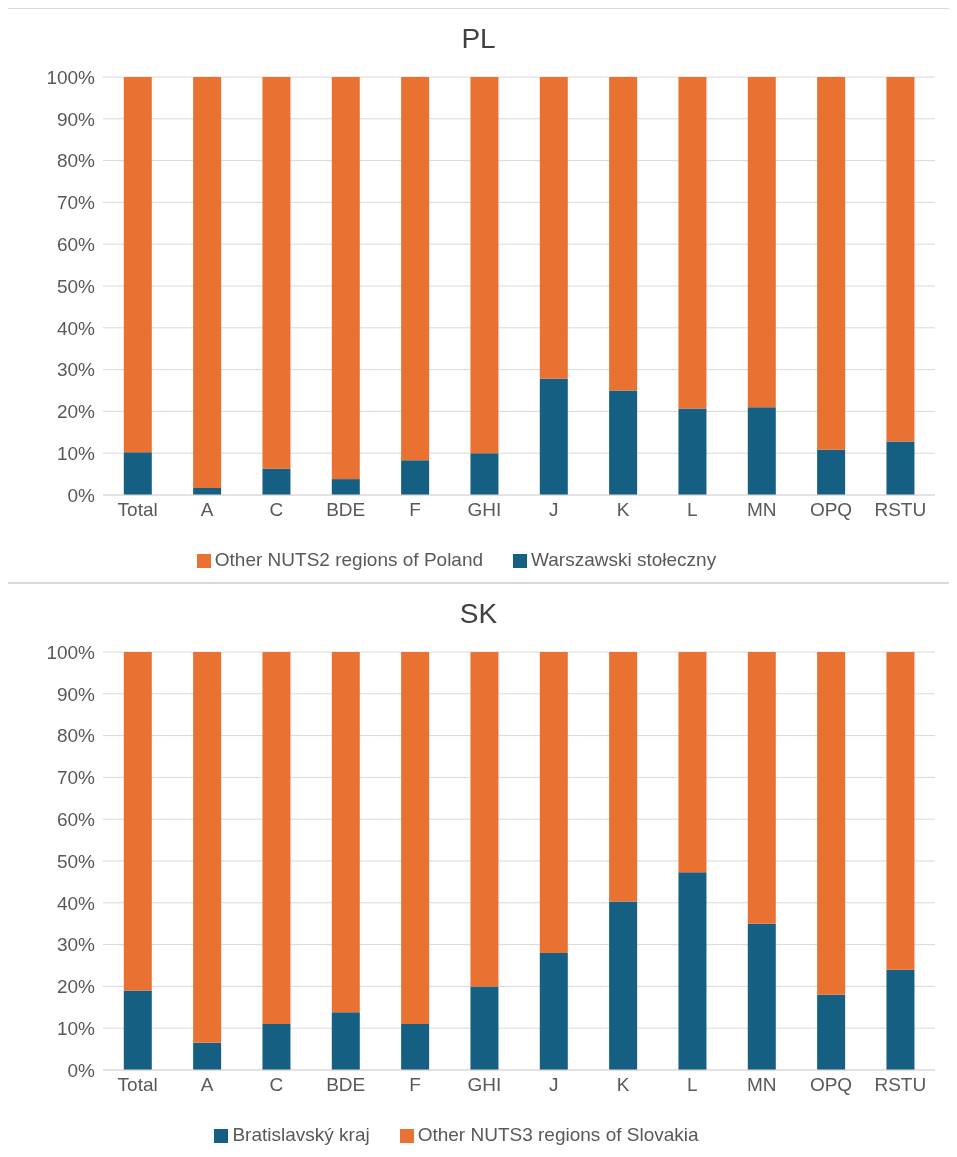 The width and height of the screenshot is (957, 1157). What do you see at coordinates (624, 559) in the screenshot?
I see `legend-label: Warszawski stołeczny` at bounding box center [624, 559].